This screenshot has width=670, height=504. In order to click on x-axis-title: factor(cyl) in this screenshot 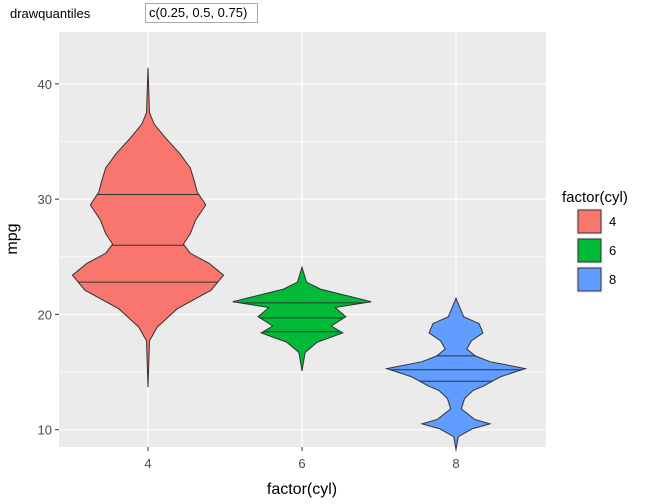, I will do `click(302, 489)`.